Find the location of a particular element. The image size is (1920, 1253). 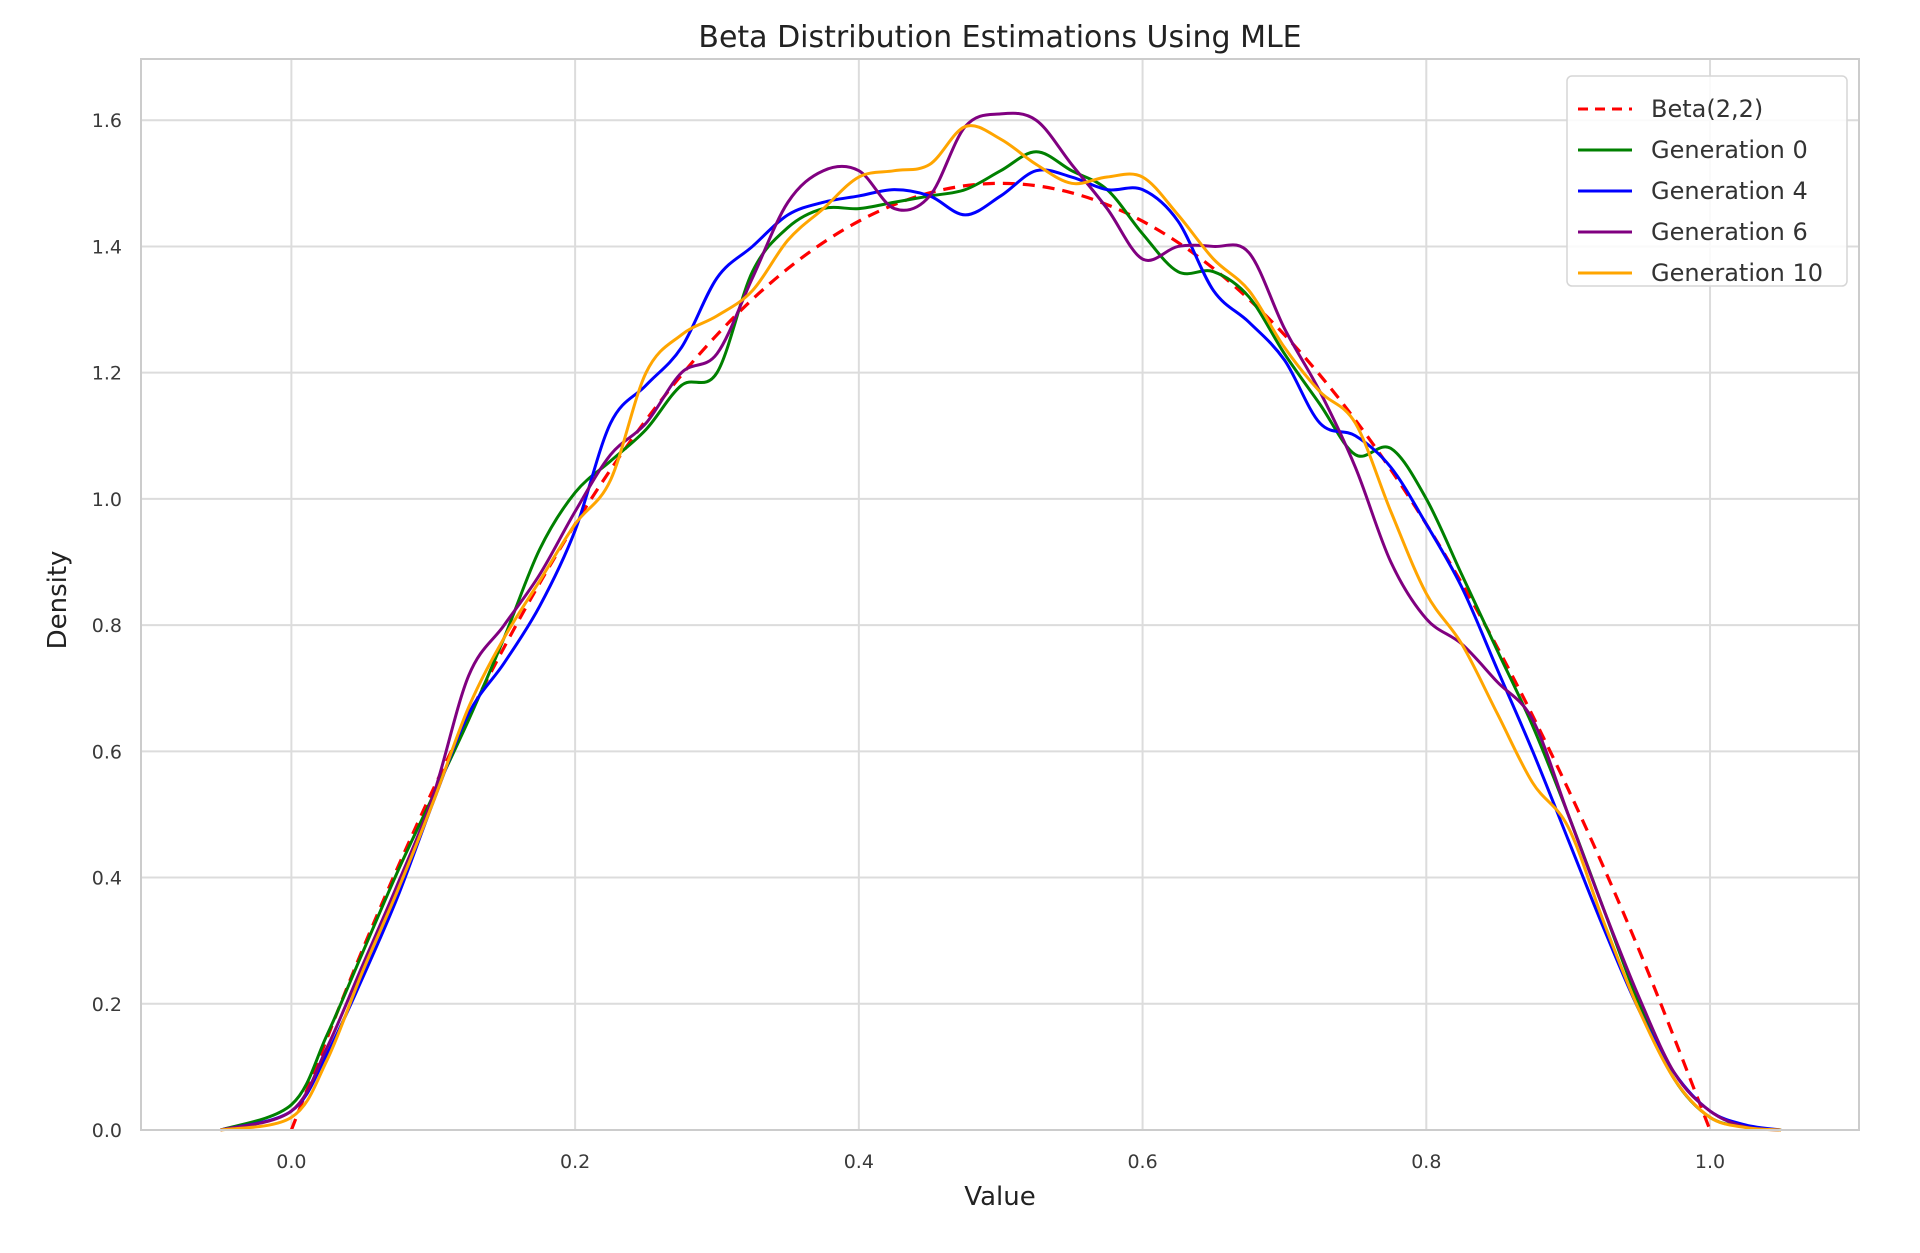

y-tick-label: 1.4 is located at coordinates (107, 247).